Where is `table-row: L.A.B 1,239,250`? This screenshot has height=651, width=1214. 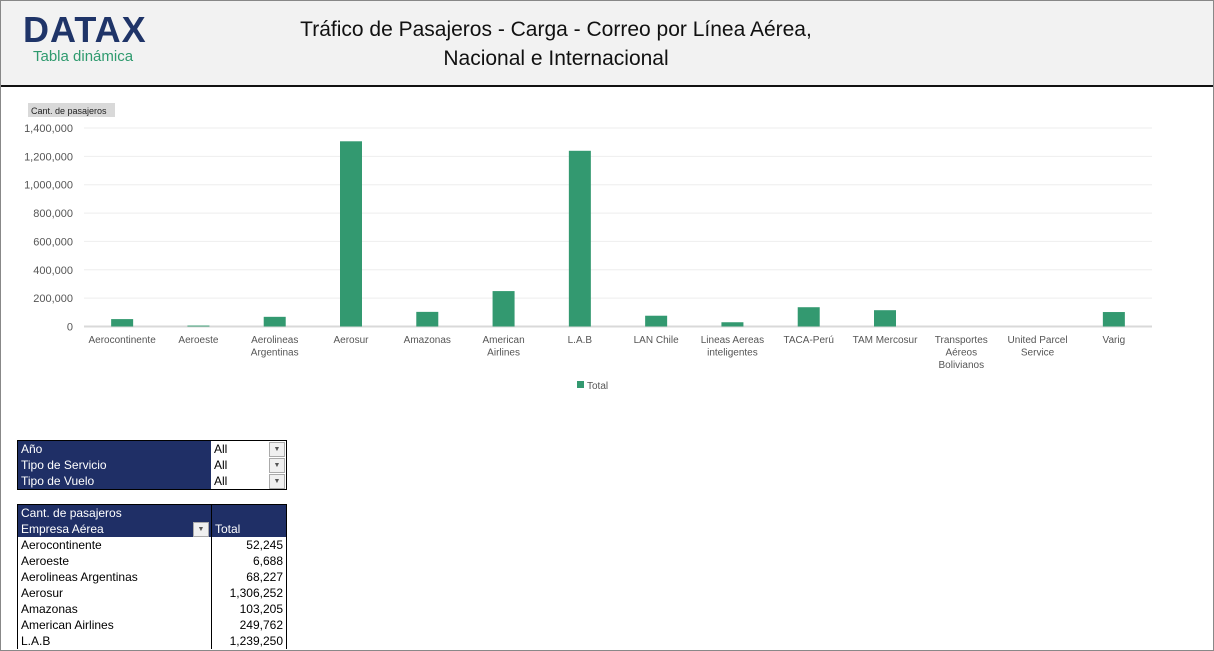 table-row: L.A.B 1,239,250 is located at coordinates (152, 641).